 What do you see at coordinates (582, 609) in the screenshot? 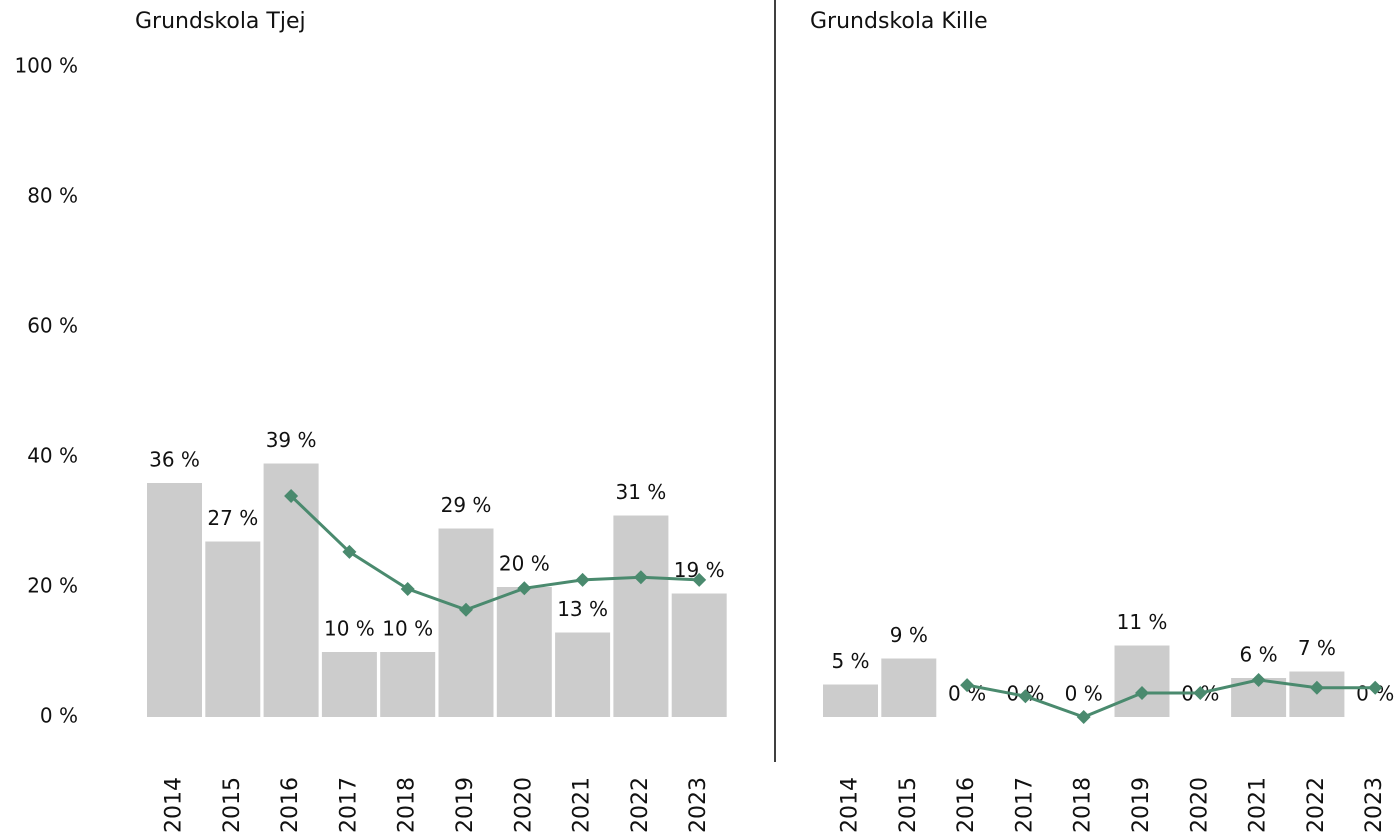
I see `value-label: 13 %` at bounding box center [582, 609].